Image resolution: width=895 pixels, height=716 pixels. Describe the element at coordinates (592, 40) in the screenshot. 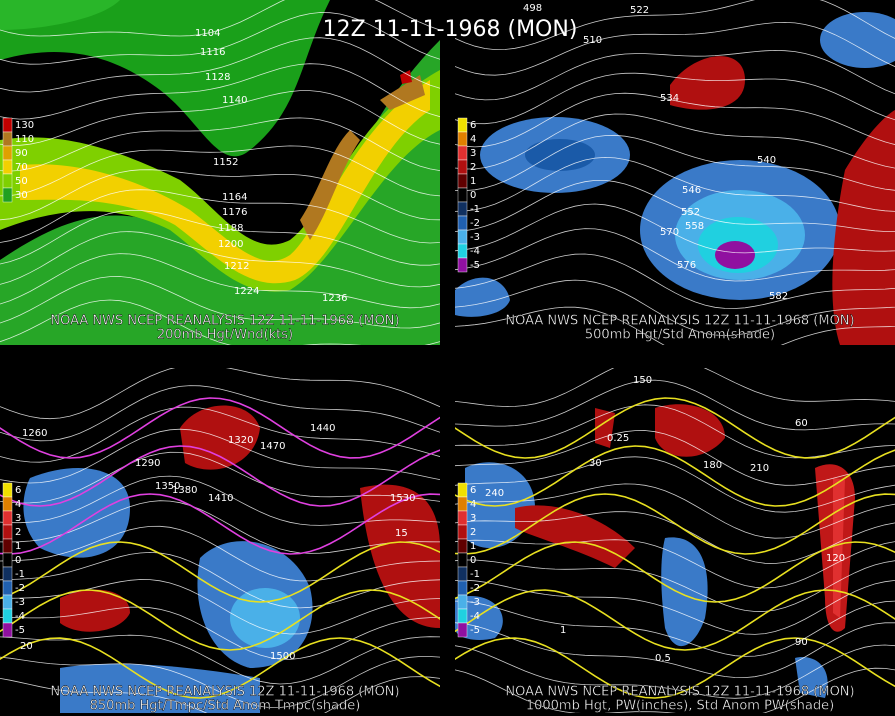

I see `contour-label: 510` at that location.